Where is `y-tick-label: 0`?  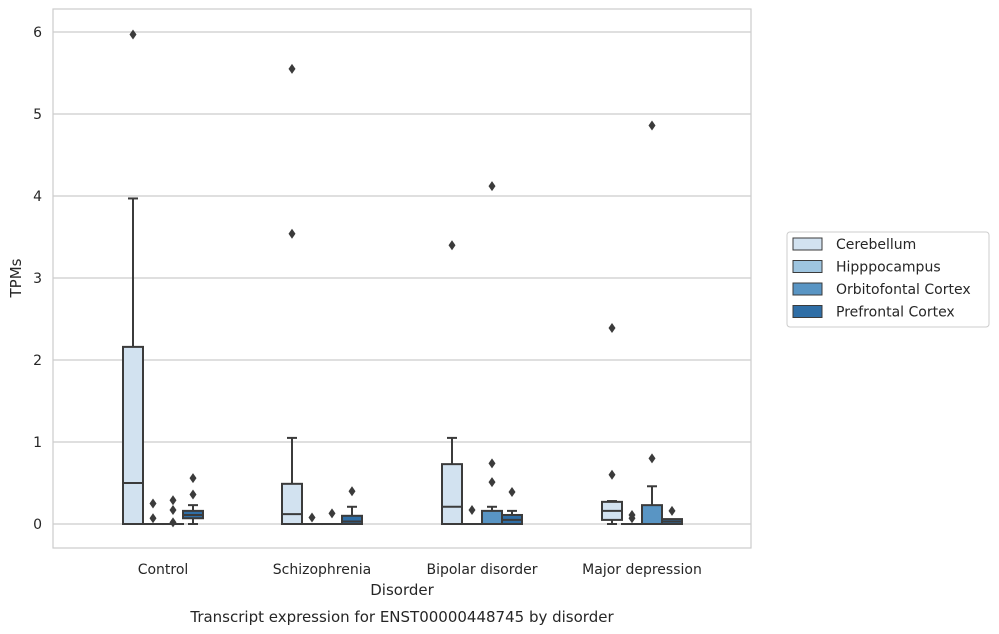
y-tick-label: 0 is located at coordinates (37, 525).